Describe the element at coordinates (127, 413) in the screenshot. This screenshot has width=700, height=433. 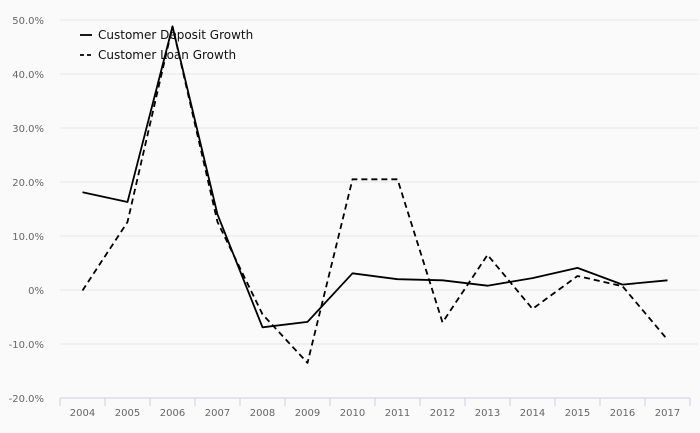
I see `x-tick-label: 2005` at that location.